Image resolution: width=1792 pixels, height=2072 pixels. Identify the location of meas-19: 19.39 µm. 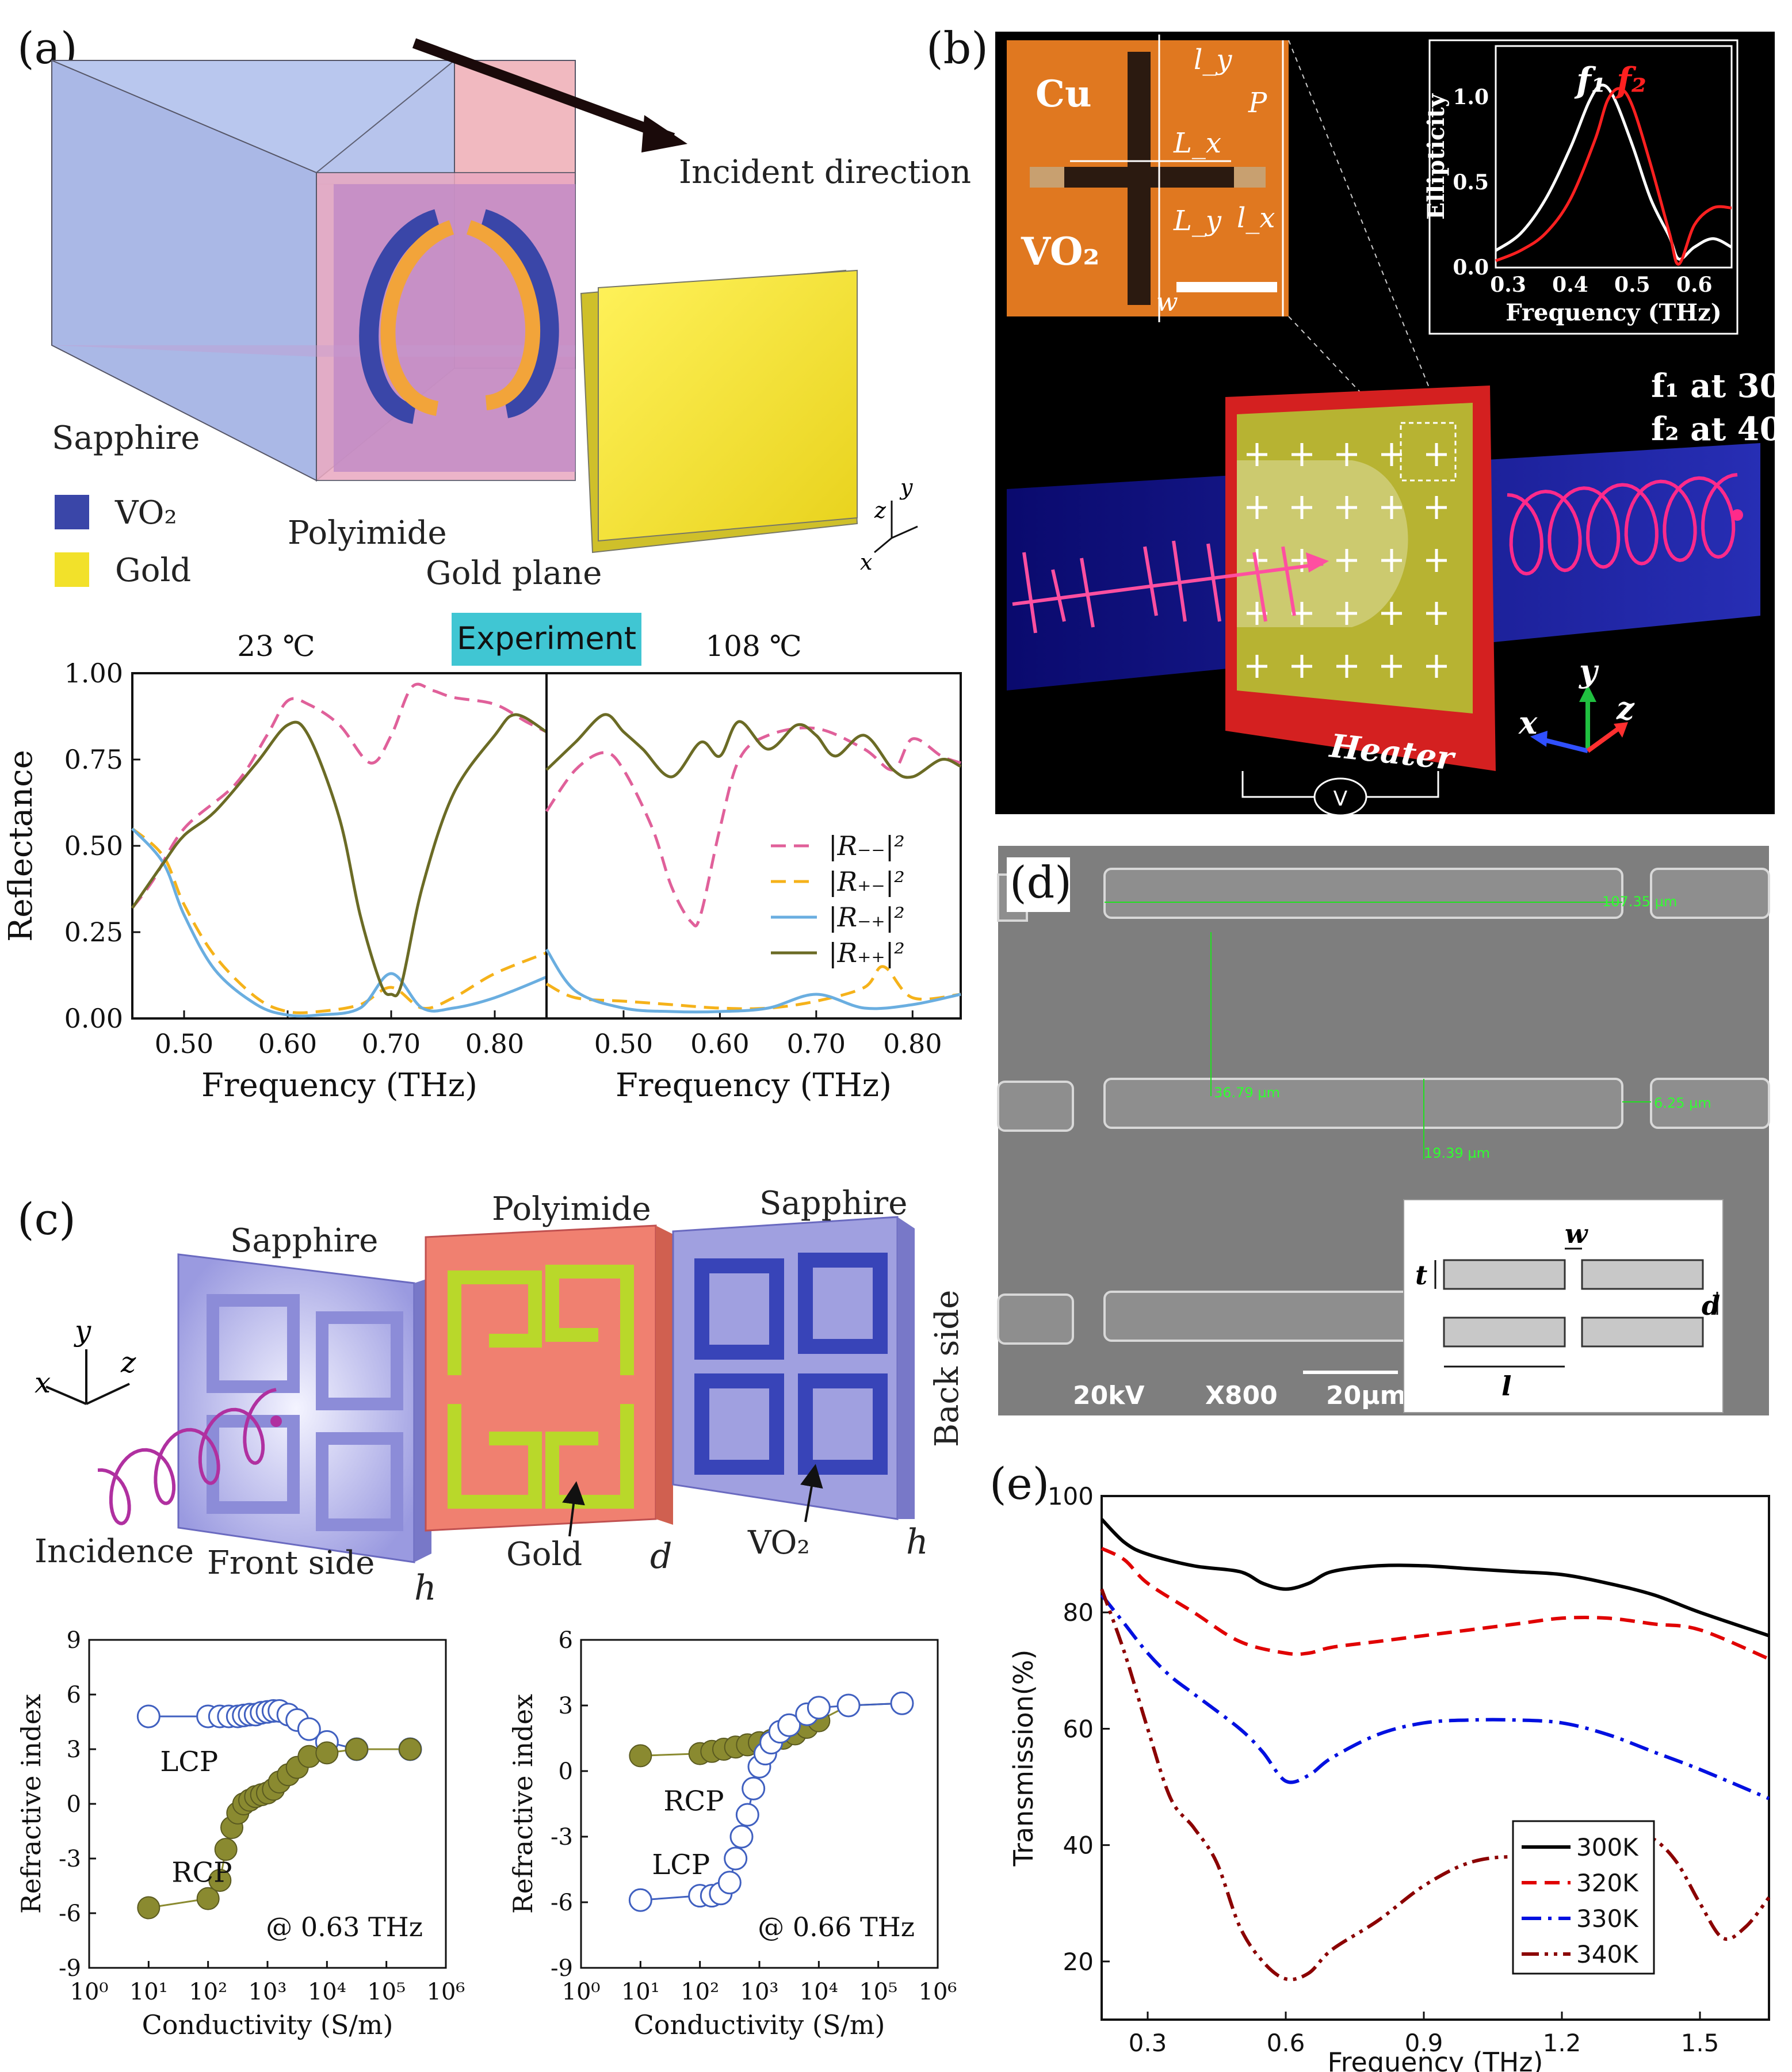
(1457, 1153).